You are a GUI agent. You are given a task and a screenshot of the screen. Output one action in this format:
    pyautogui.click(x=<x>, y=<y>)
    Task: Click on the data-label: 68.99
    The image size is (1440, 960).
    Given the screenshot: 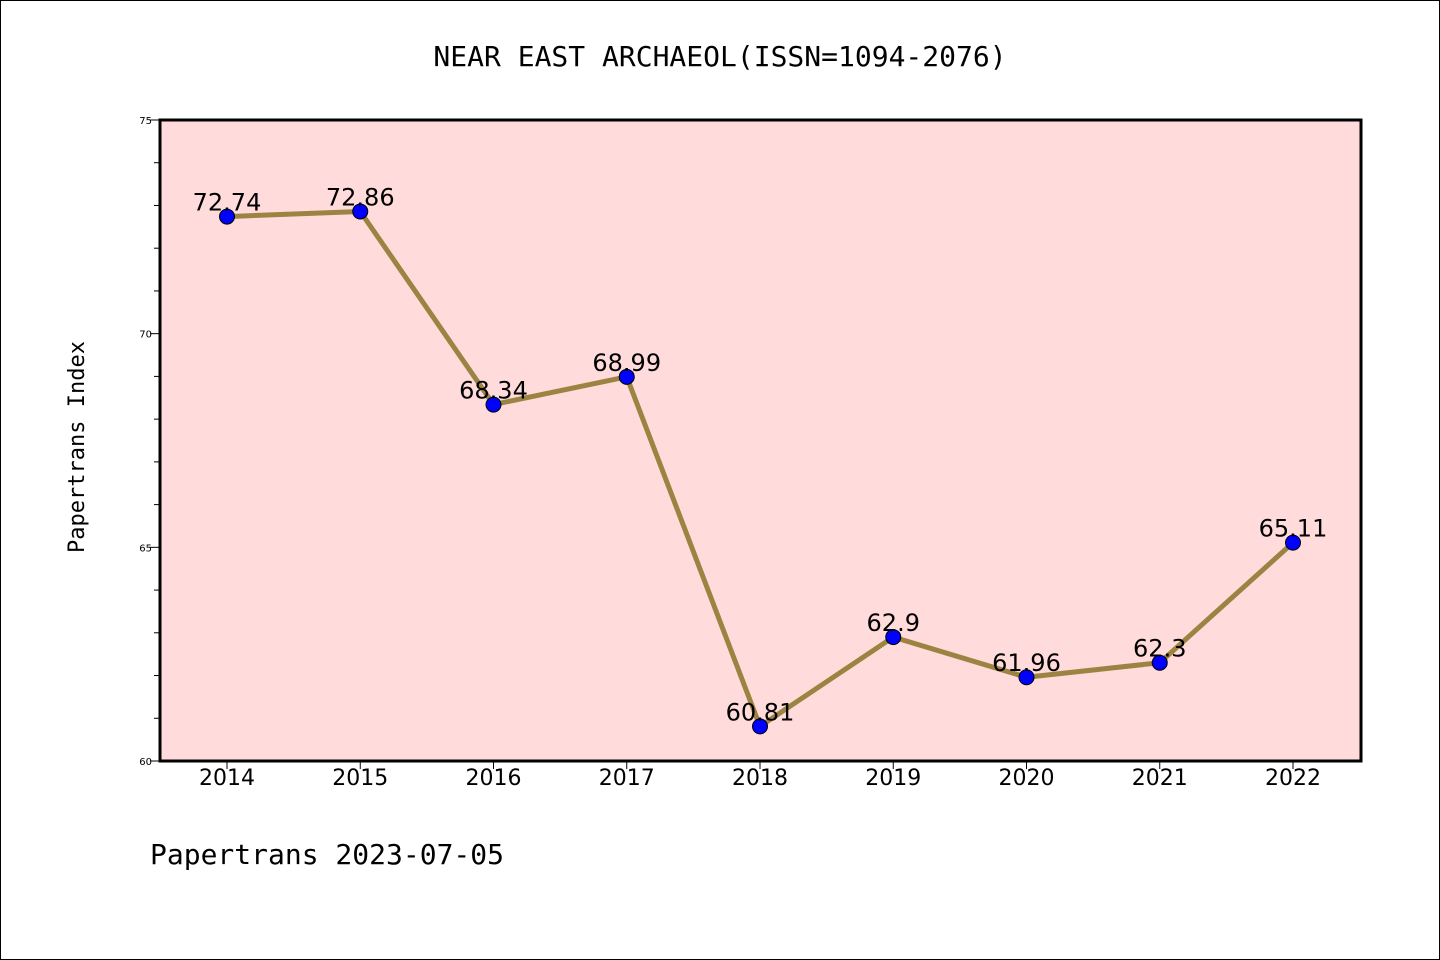 What is the action you would take?
    pyautogui.click(x=626, y=363)
    